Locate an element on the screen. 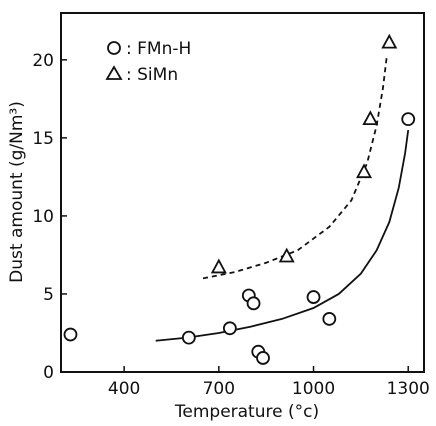 The height and width of the screenshot is (426, 436). legend-label-fmn-h: : FMn-H is located at coordinates (158, 49).